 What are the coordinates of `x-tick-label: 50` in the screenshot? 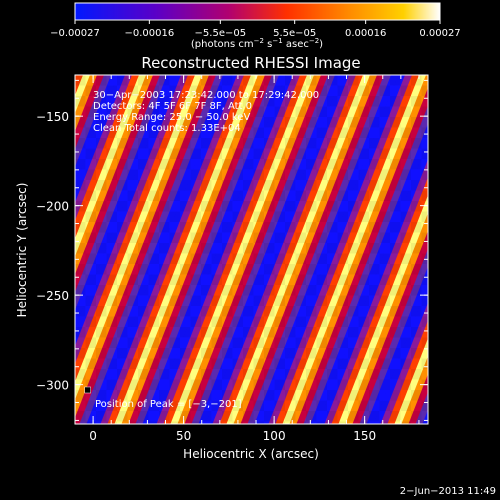 It's located at (183, 436).